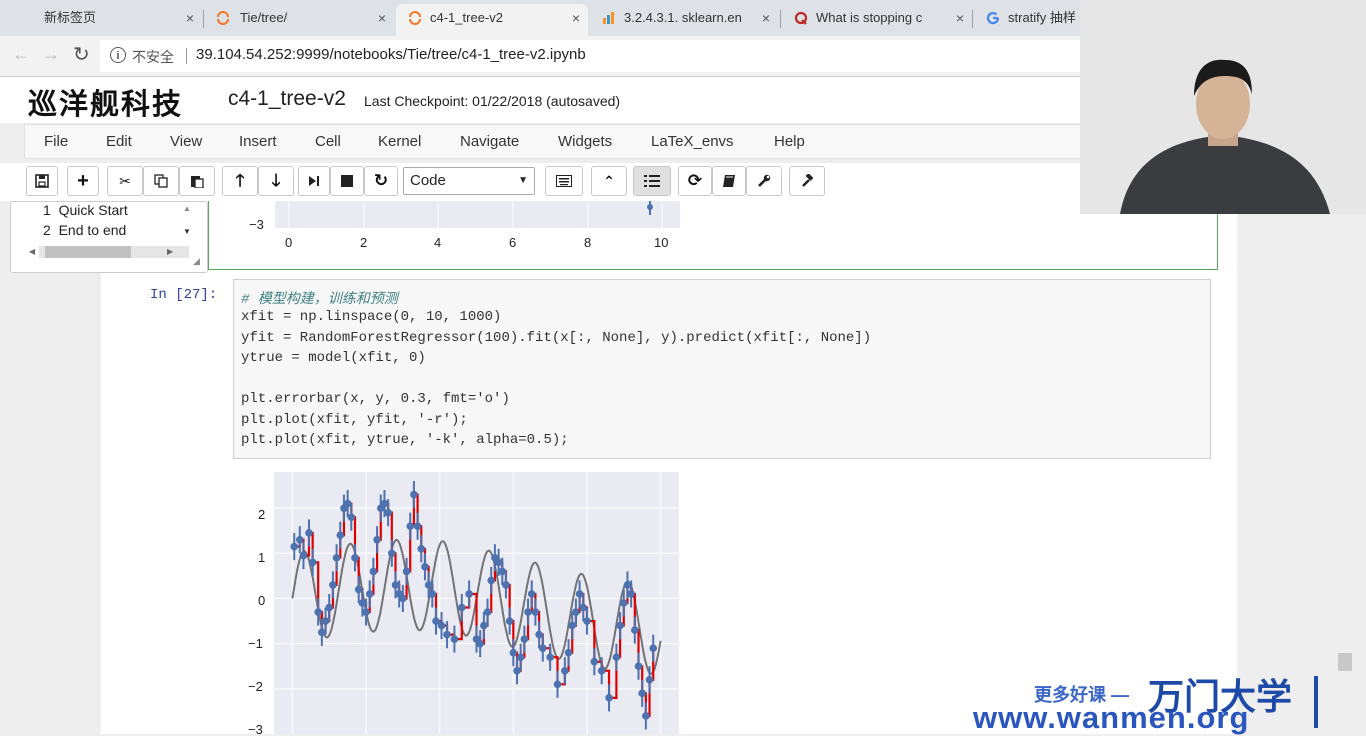  Describe the element at coordinates (713, 235) in the screenshot. I see `previous-cell-selected: −3 0 2 4 6 8 10` at that location.